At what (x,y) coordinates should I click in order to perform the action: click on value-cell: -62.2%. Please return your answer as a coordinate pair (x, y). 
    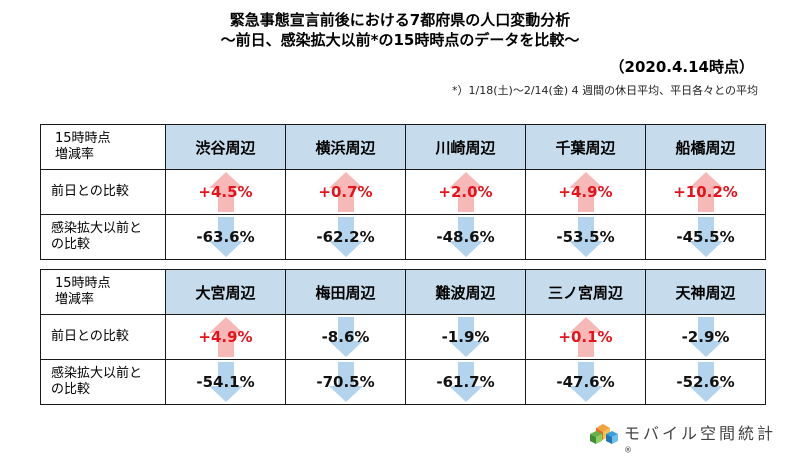
    Looking at the image, I should click on (345, 237).